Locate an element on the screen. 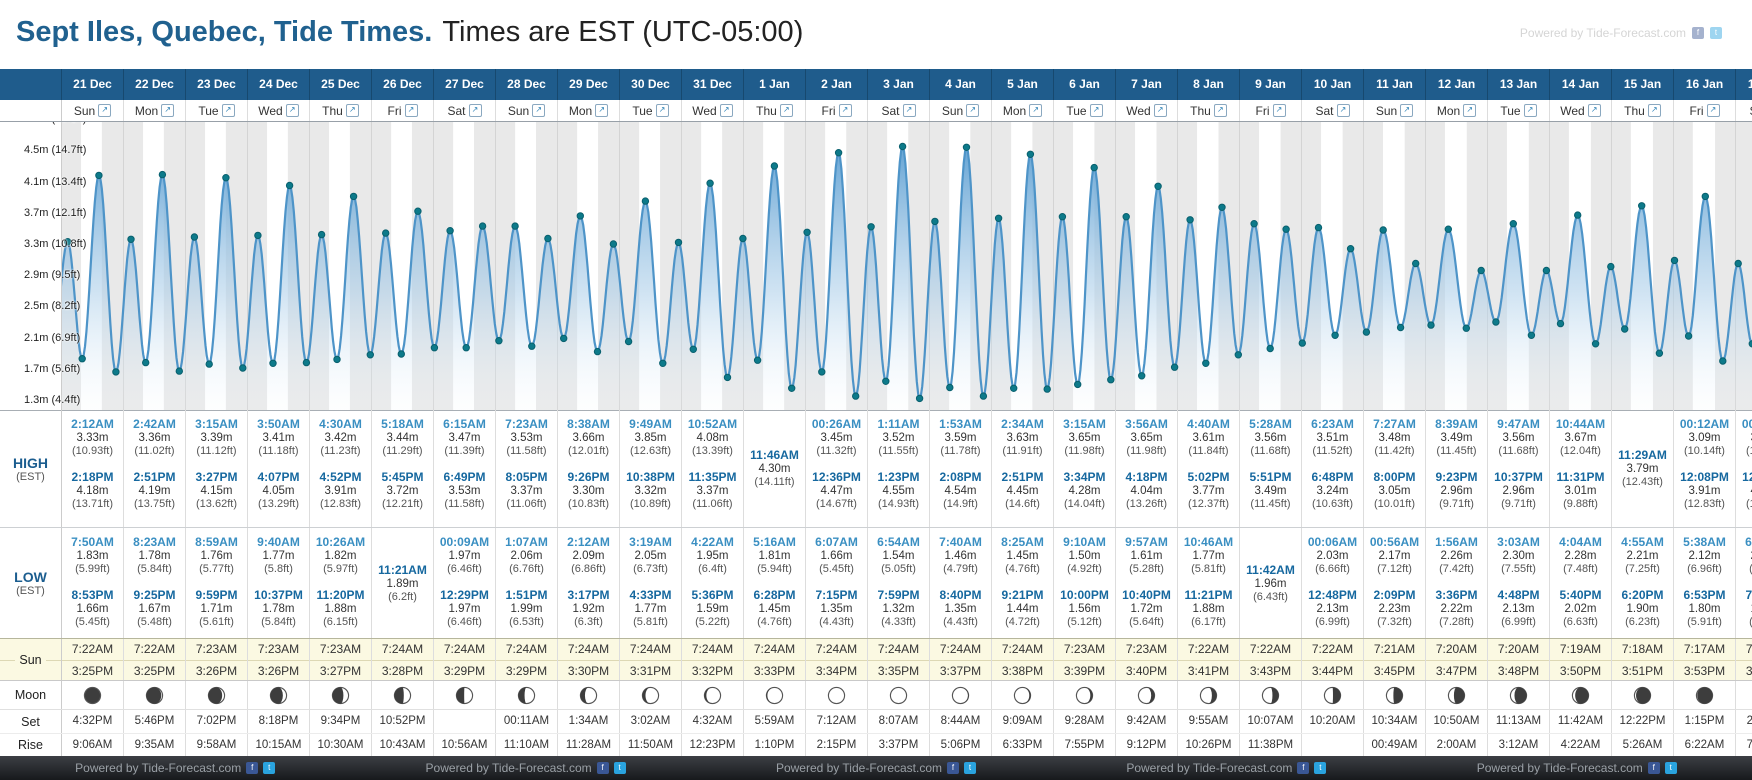  high-tide-entry: 4:40AM 3.61m (11.84ft) is located at coordinates (1208, 437).